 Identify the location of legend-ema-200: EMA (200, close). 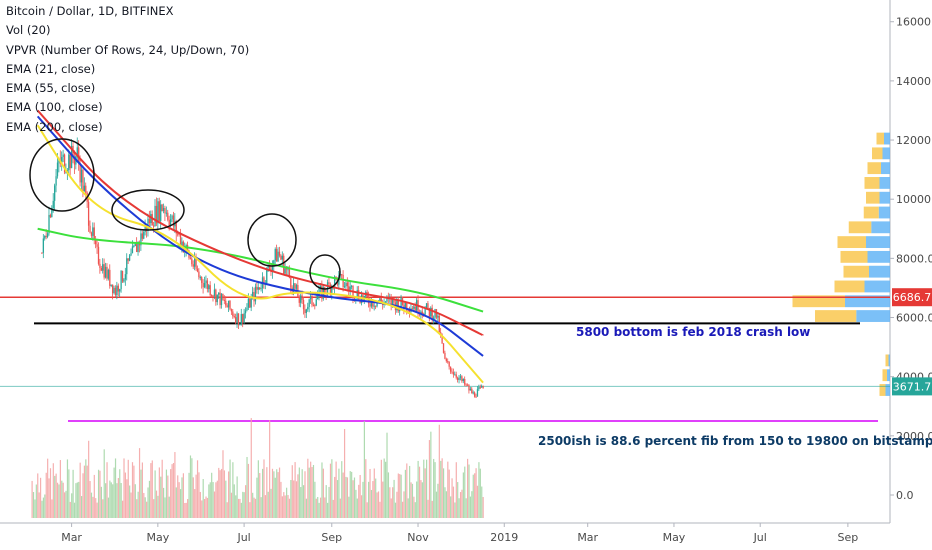
(54, 126).